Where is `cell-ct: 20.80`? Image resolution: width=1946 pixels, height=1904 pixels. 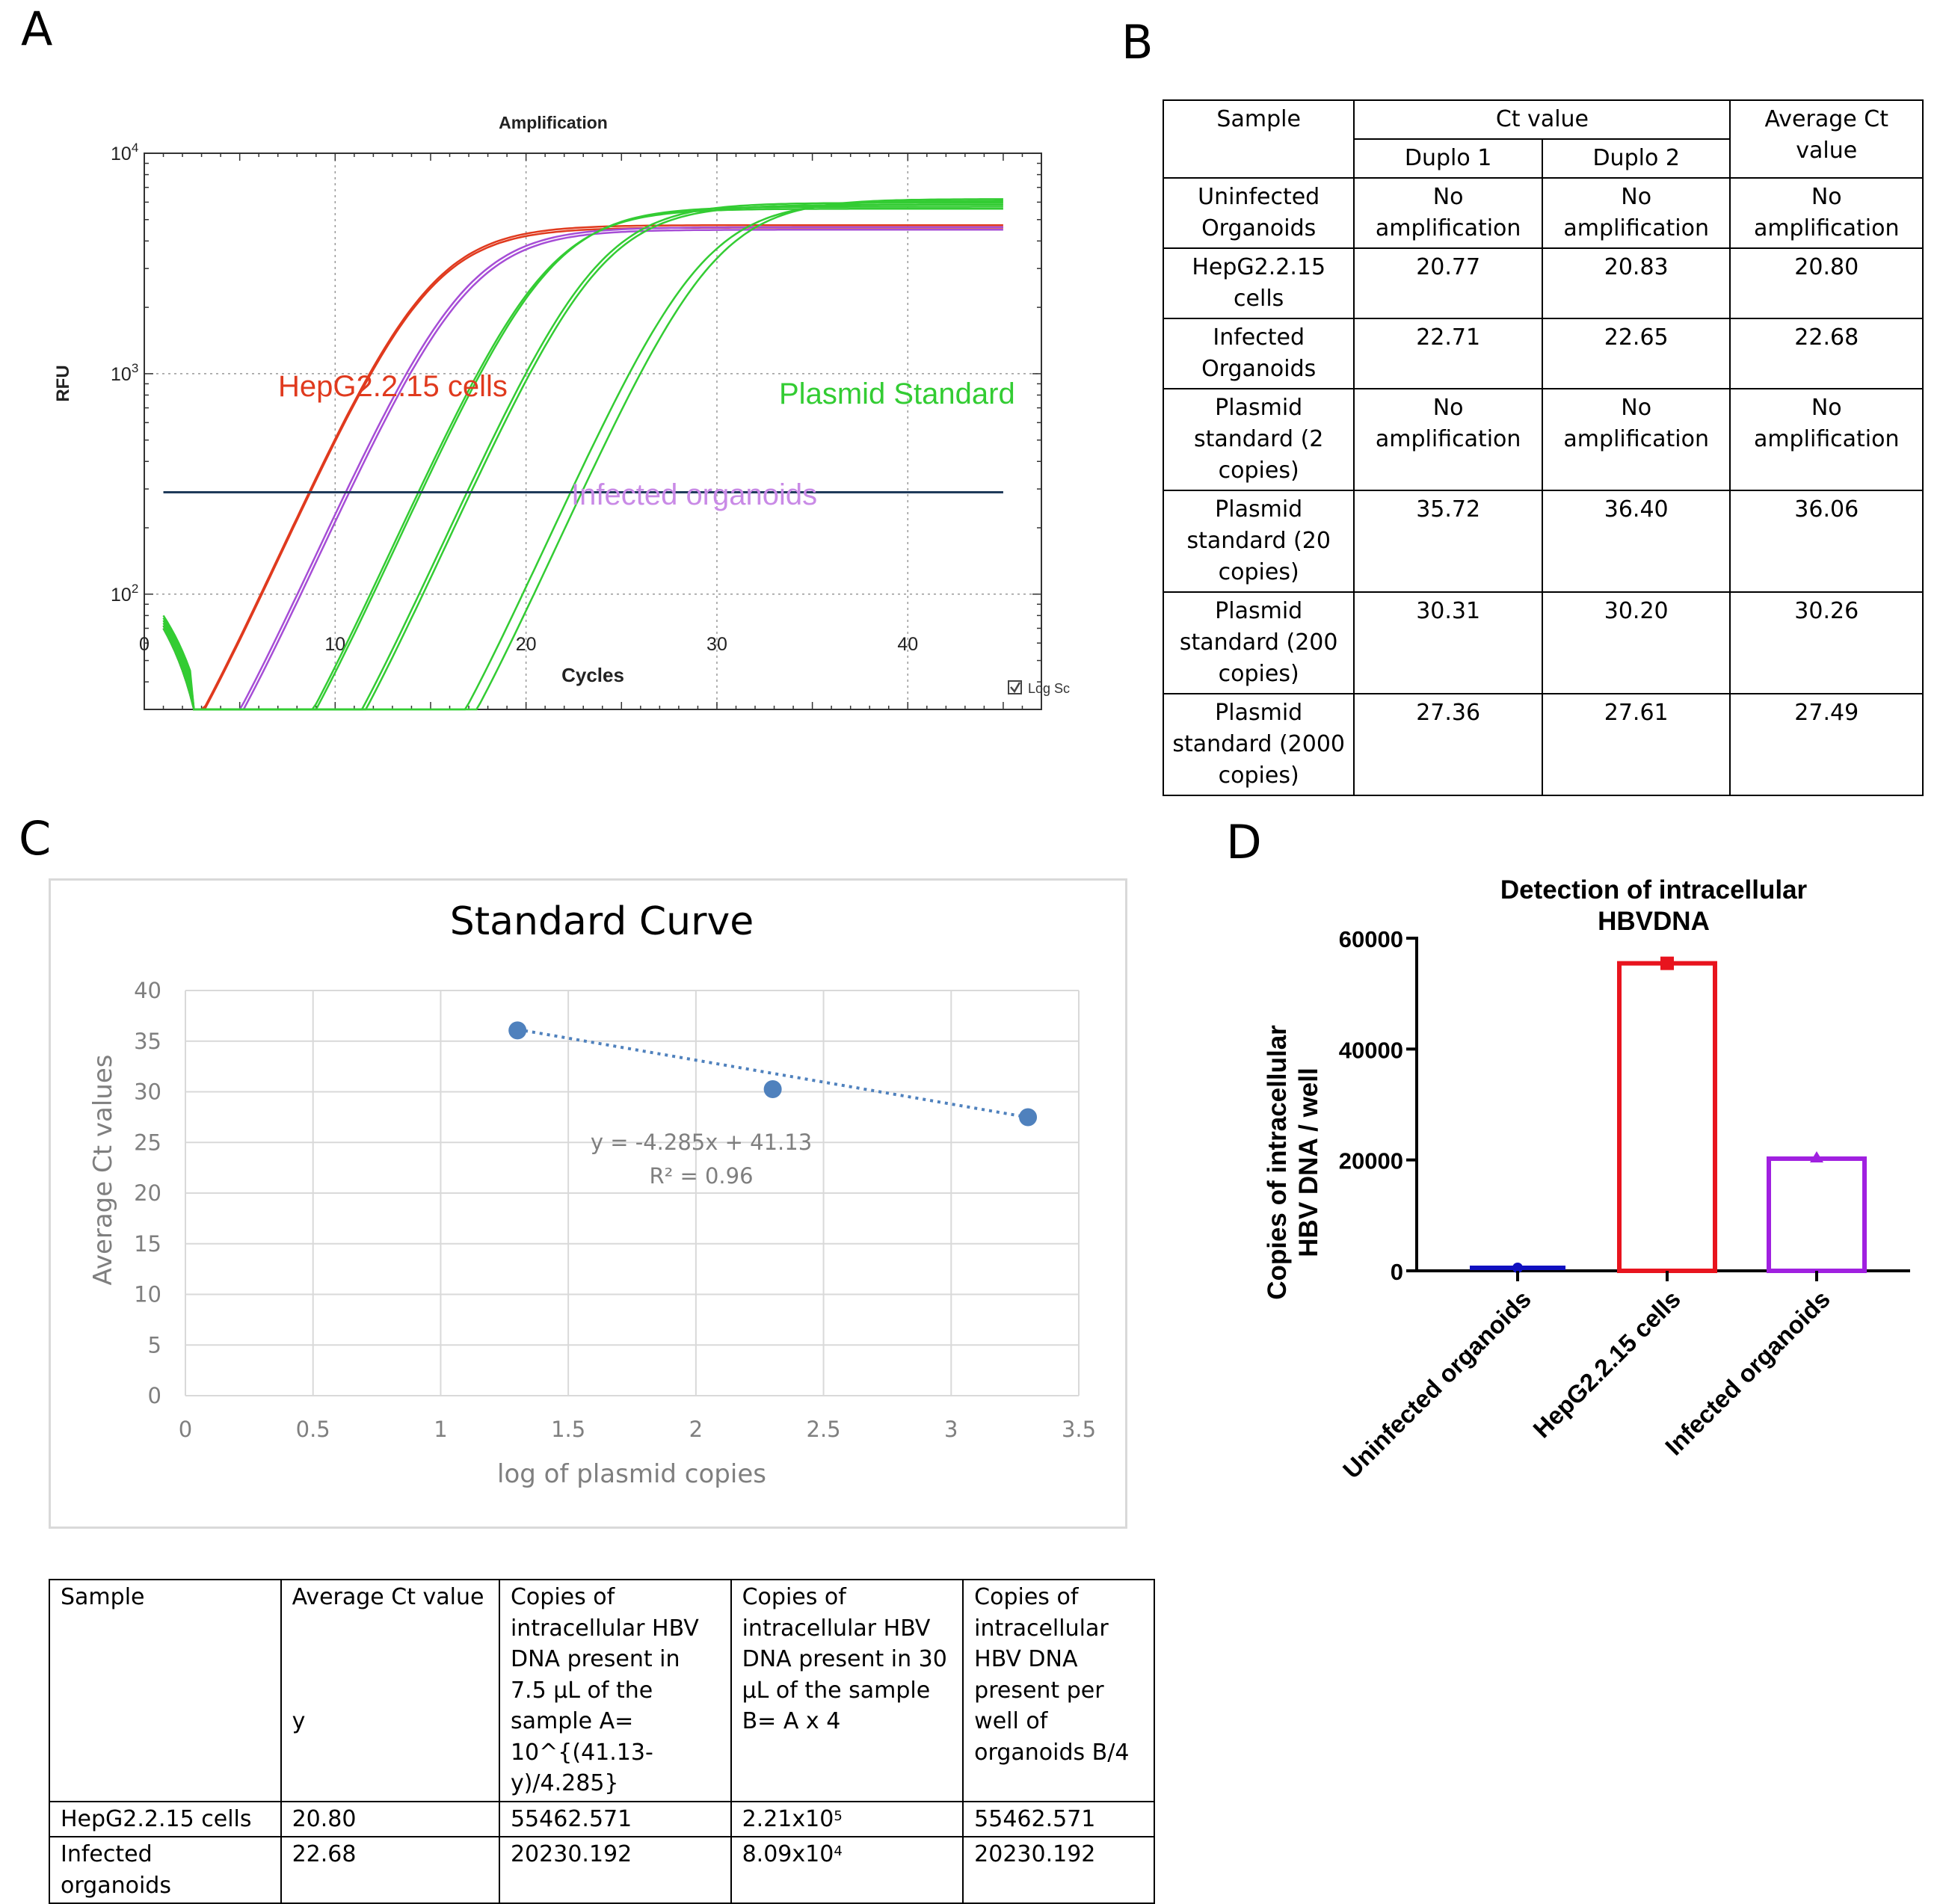 cell-ct: 20.80 is located at coordinates (390, 1818).